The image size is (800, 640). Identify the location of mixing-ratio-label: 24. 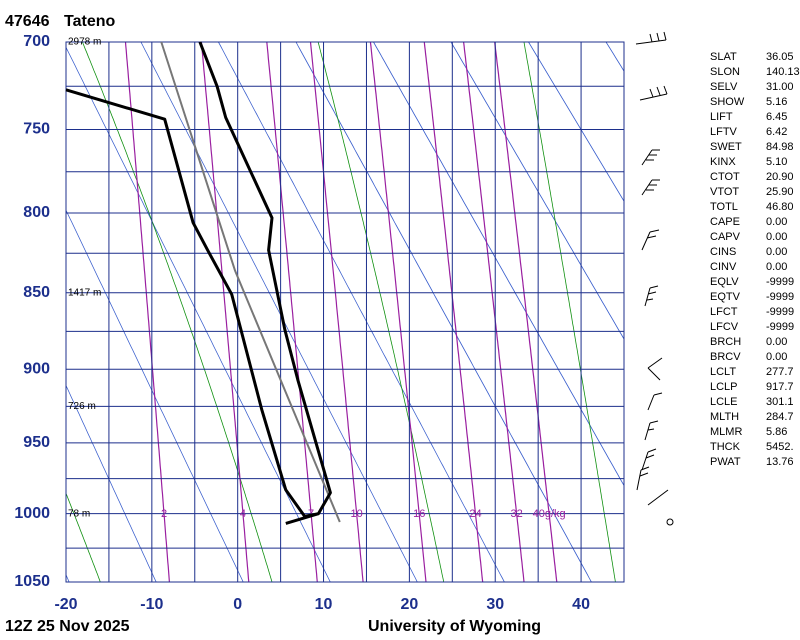
(475, 514).